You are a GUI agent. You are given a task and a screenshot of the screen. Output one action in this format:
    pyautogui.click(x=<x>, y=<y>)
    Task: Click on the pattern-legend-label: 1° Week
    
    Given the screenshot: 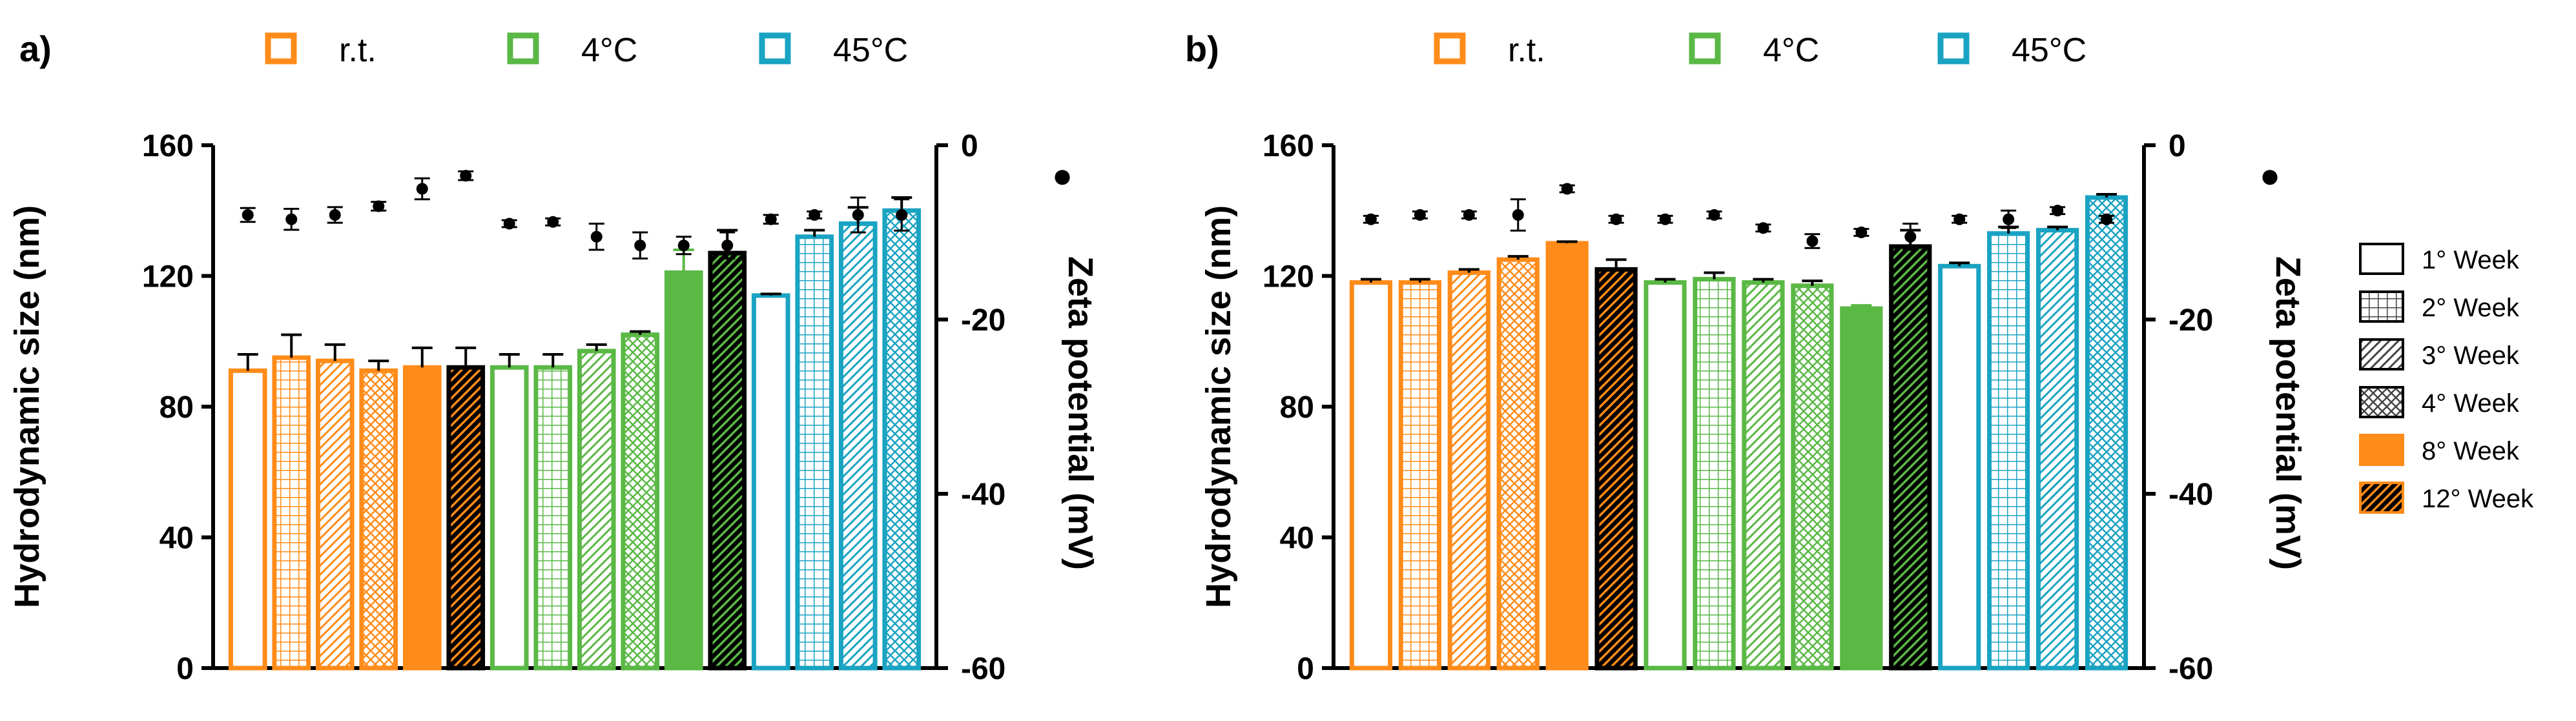 What is the action you would take?
    pyautogui.click(x=2471, y=260)
    